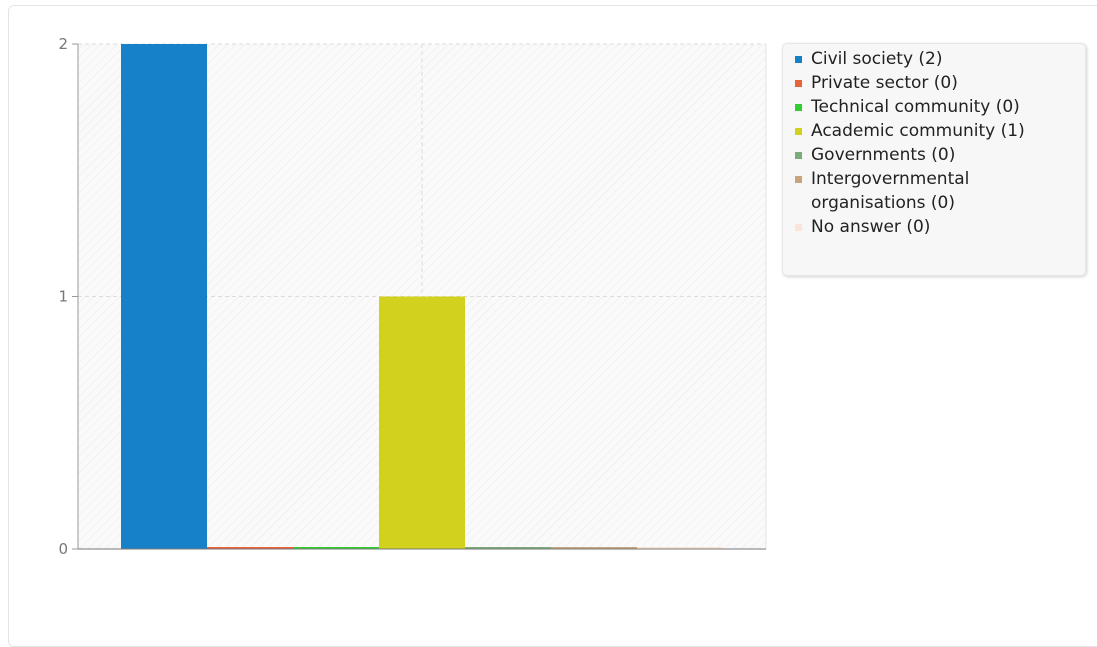 The height and width of the screenshot is (647, 1097). Describe the element at coordinates (890, 191) in the screenshot. I see `legend-label: Intergovernmental organisations (0)` at that location.